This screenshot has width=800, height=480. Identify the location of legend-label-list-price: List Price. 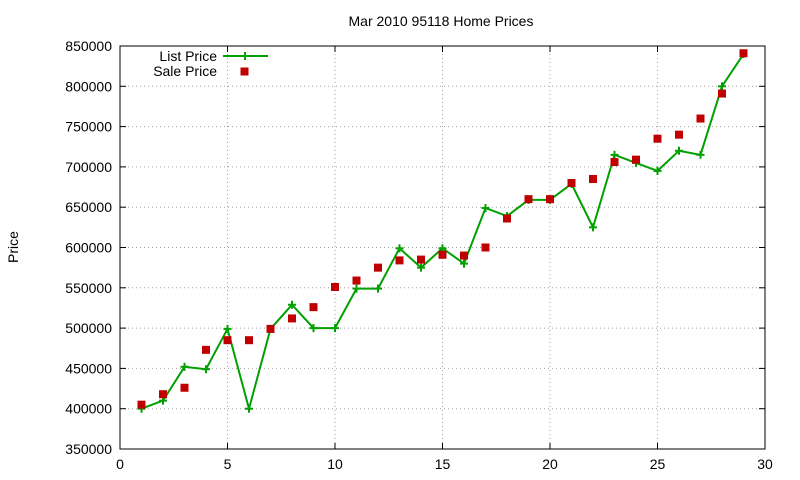
(188, 56).